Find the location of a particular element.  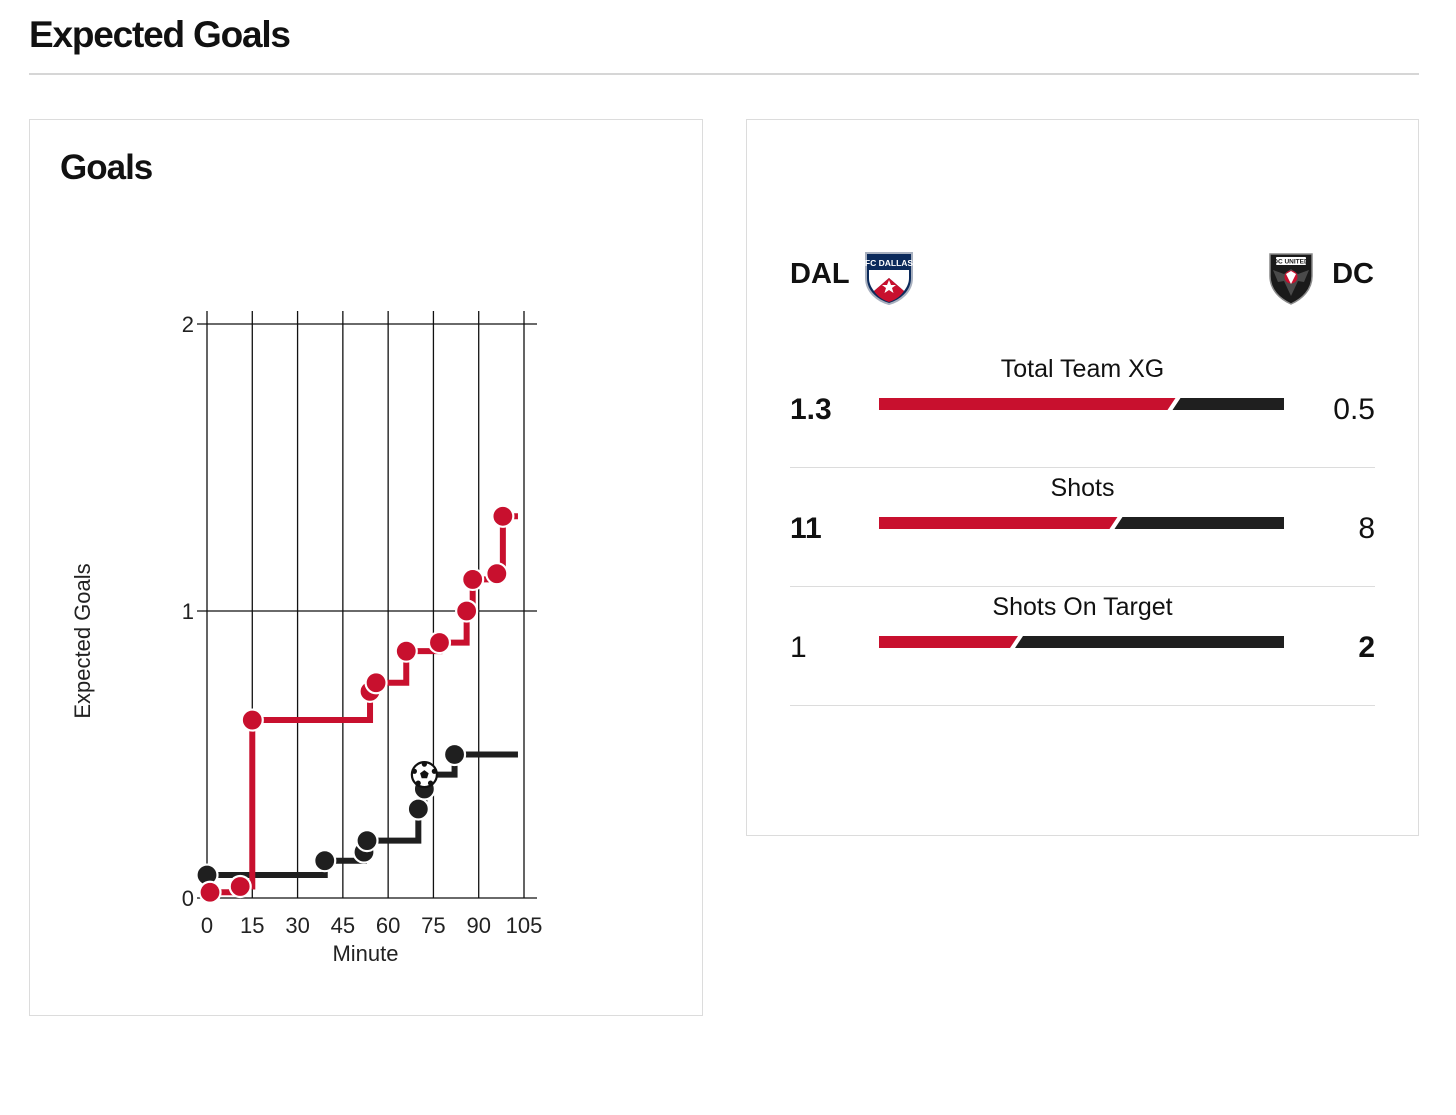

home-stat-value: 11 is located at coordinates (806, 528).